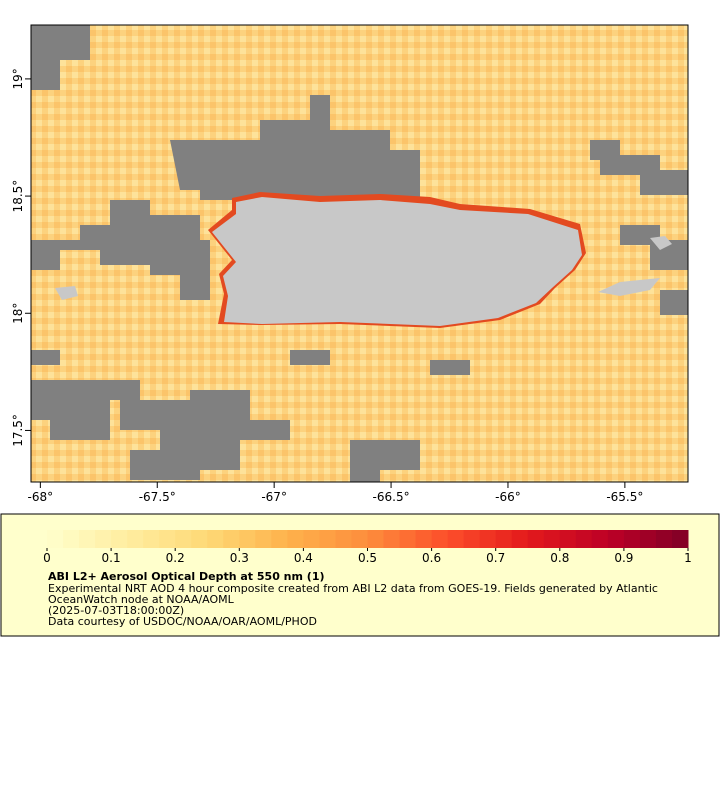  I want to click on puerto-rico, so click(397, 261).